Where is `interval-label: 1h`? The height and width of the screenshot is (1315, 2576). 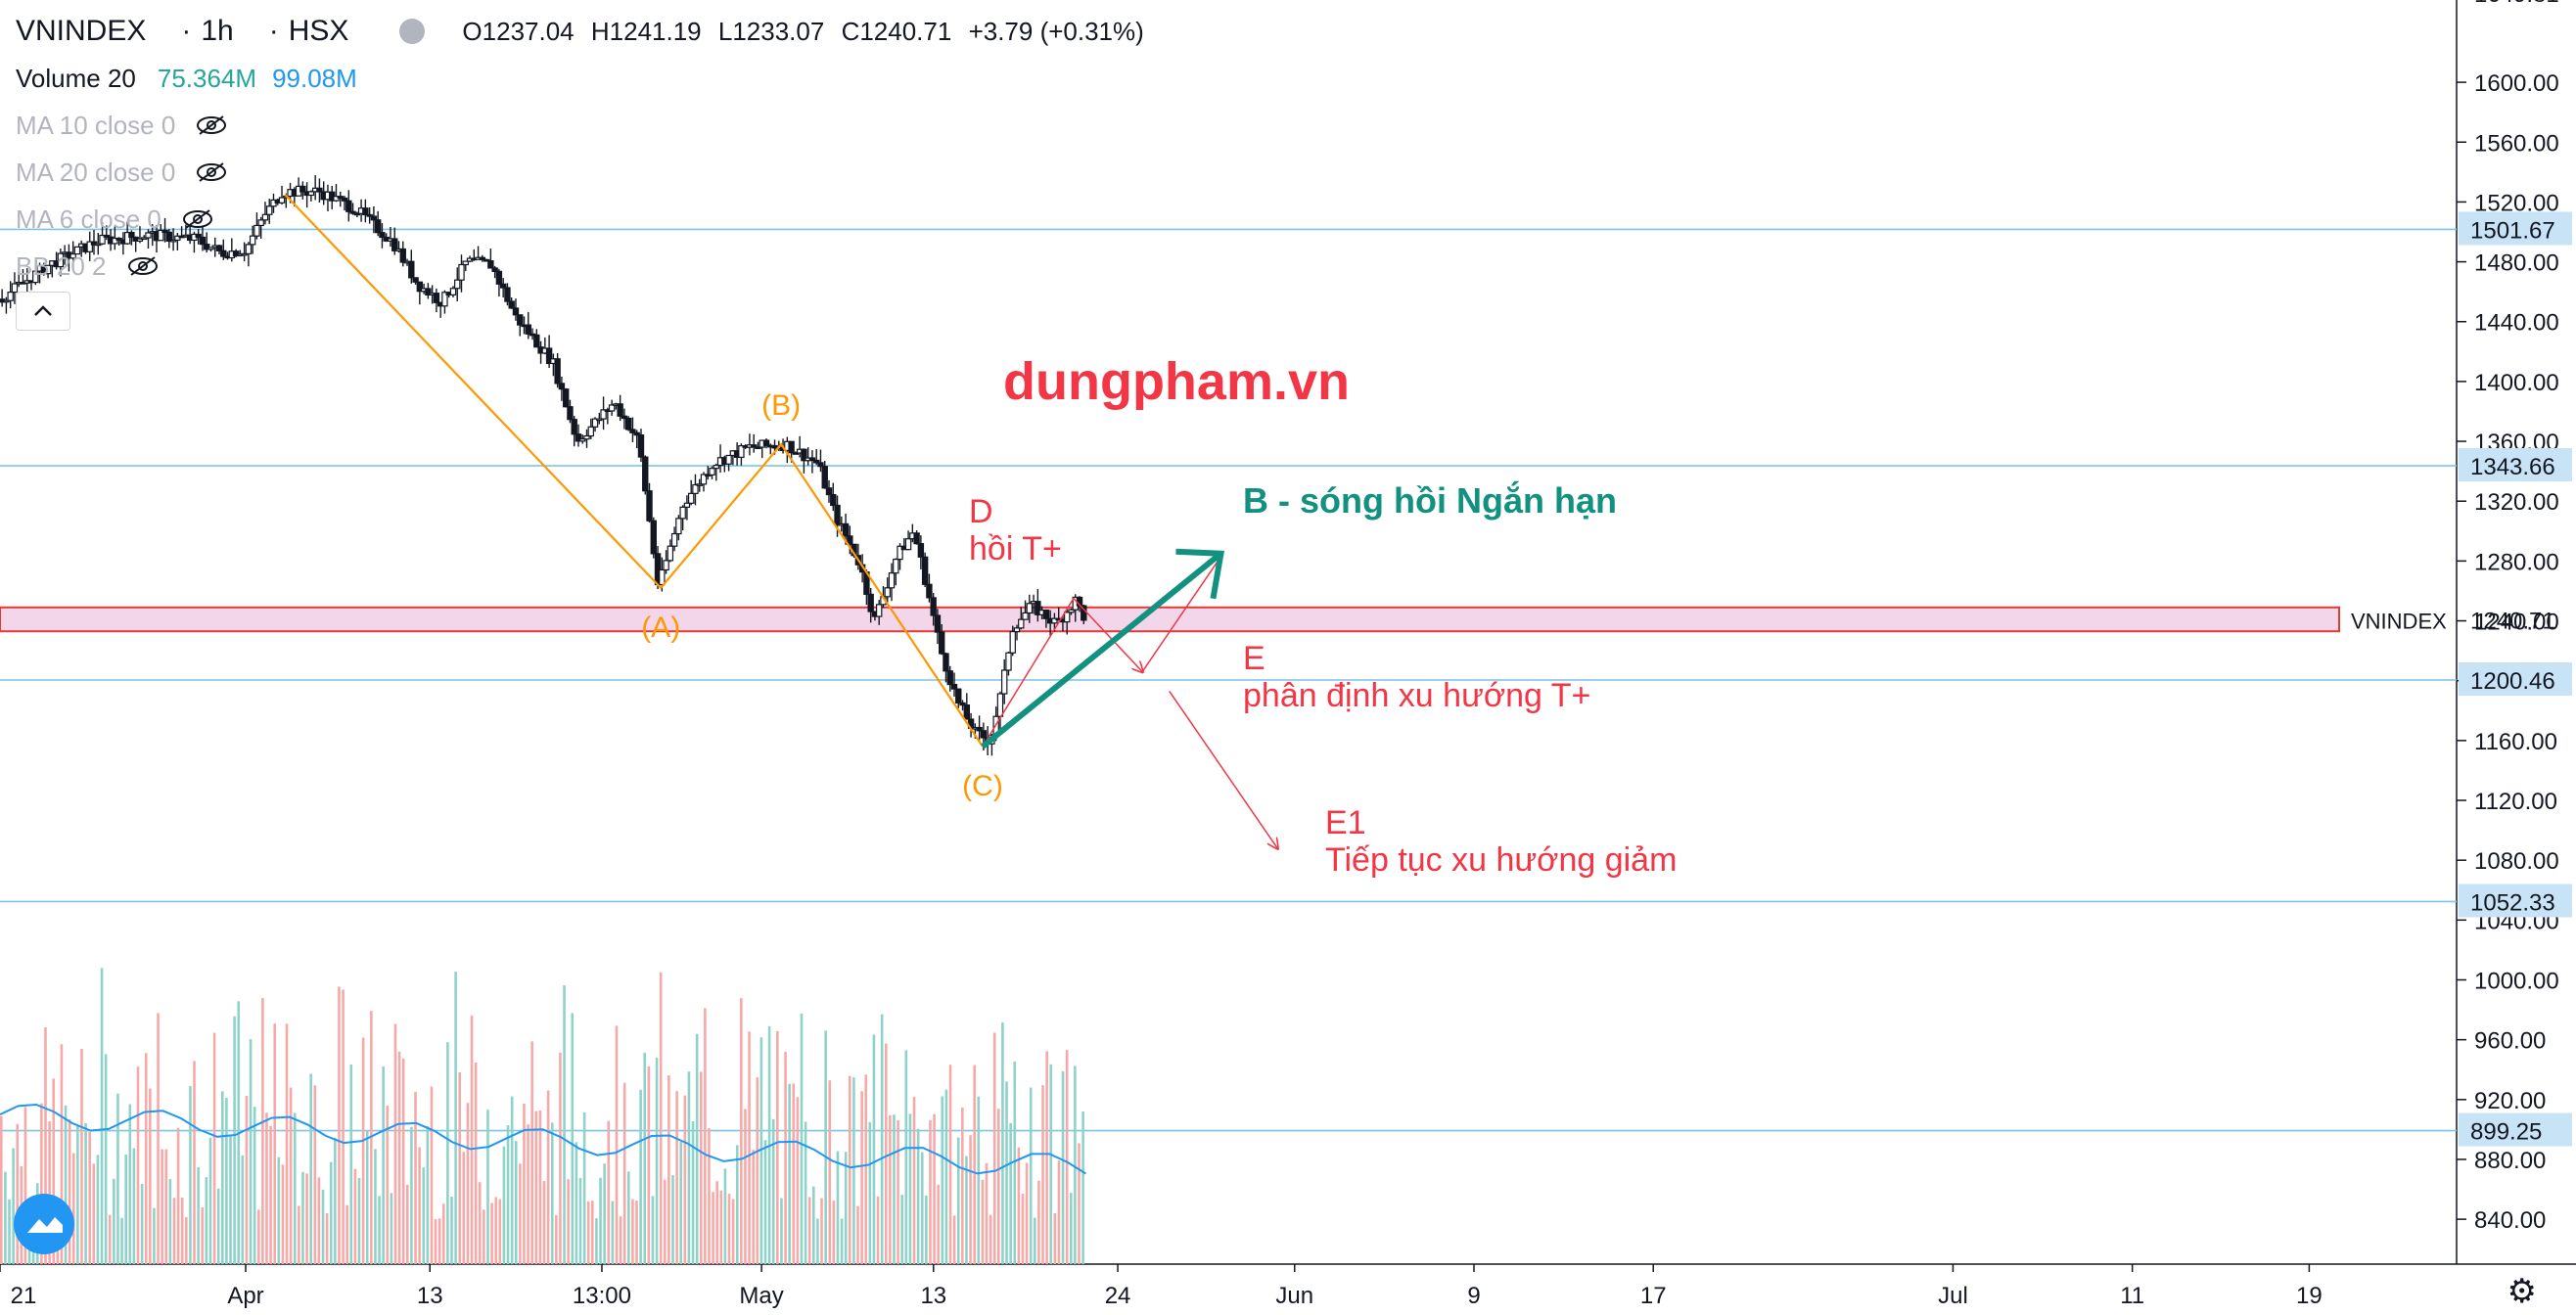 interval-label: 1h is located at coordinates (218, 31).